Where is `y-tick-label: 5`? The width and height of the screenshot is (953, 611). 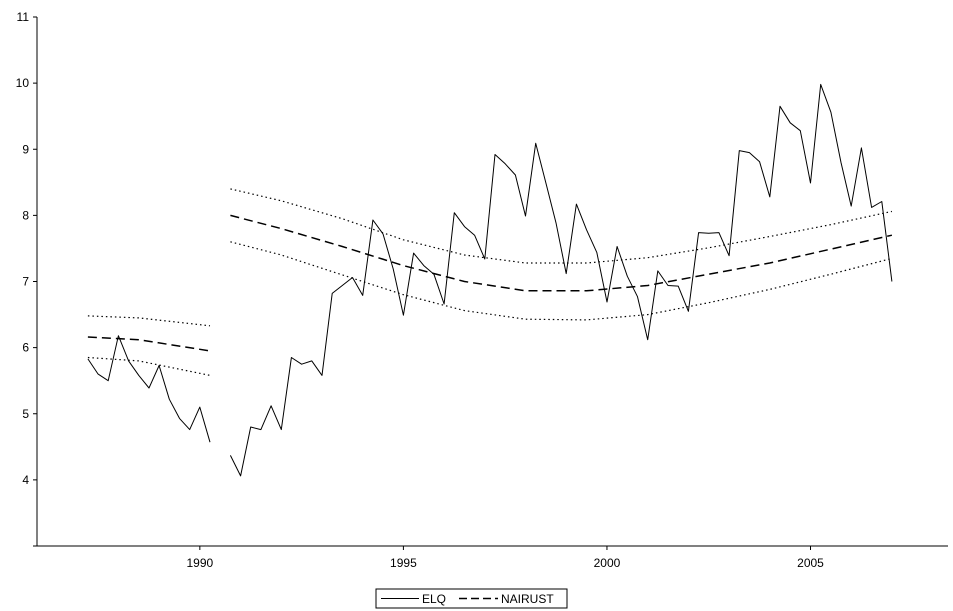
y-tick-label: 5 is located at coordinates (25, 414).